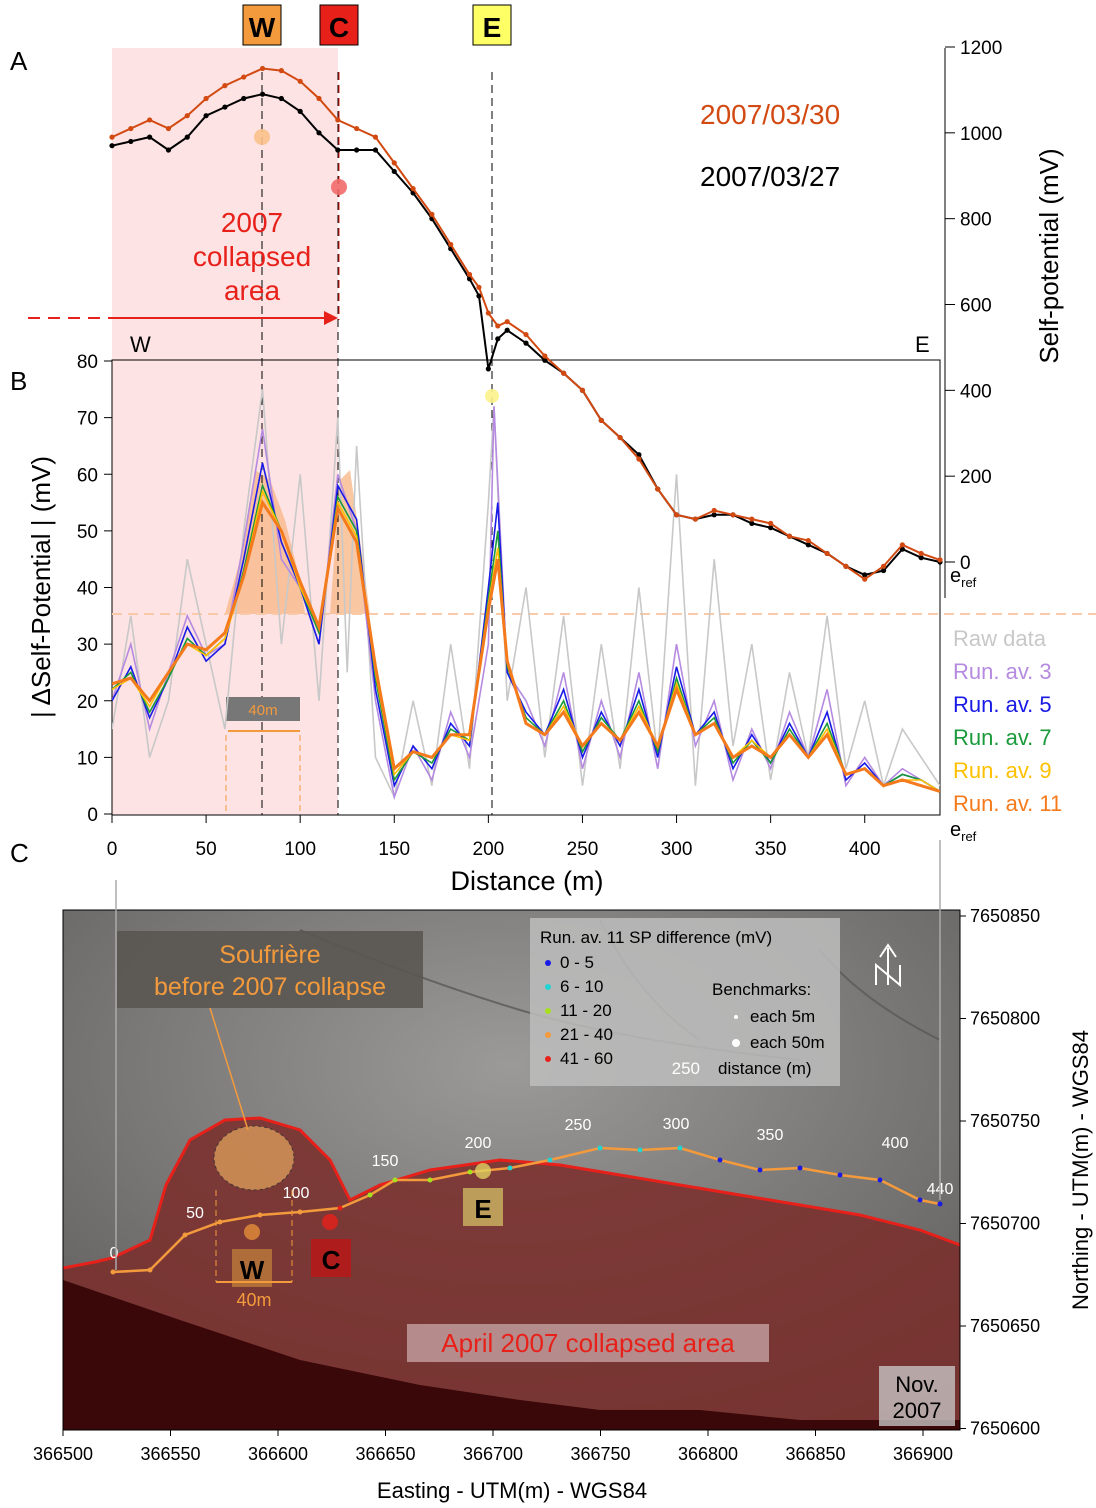 The height and width of the screenshot is (1508, 1096). Describe the element at coordinates (112, 849) in the screenshot. I see `axis-b-xtick-label: 0` at that location.